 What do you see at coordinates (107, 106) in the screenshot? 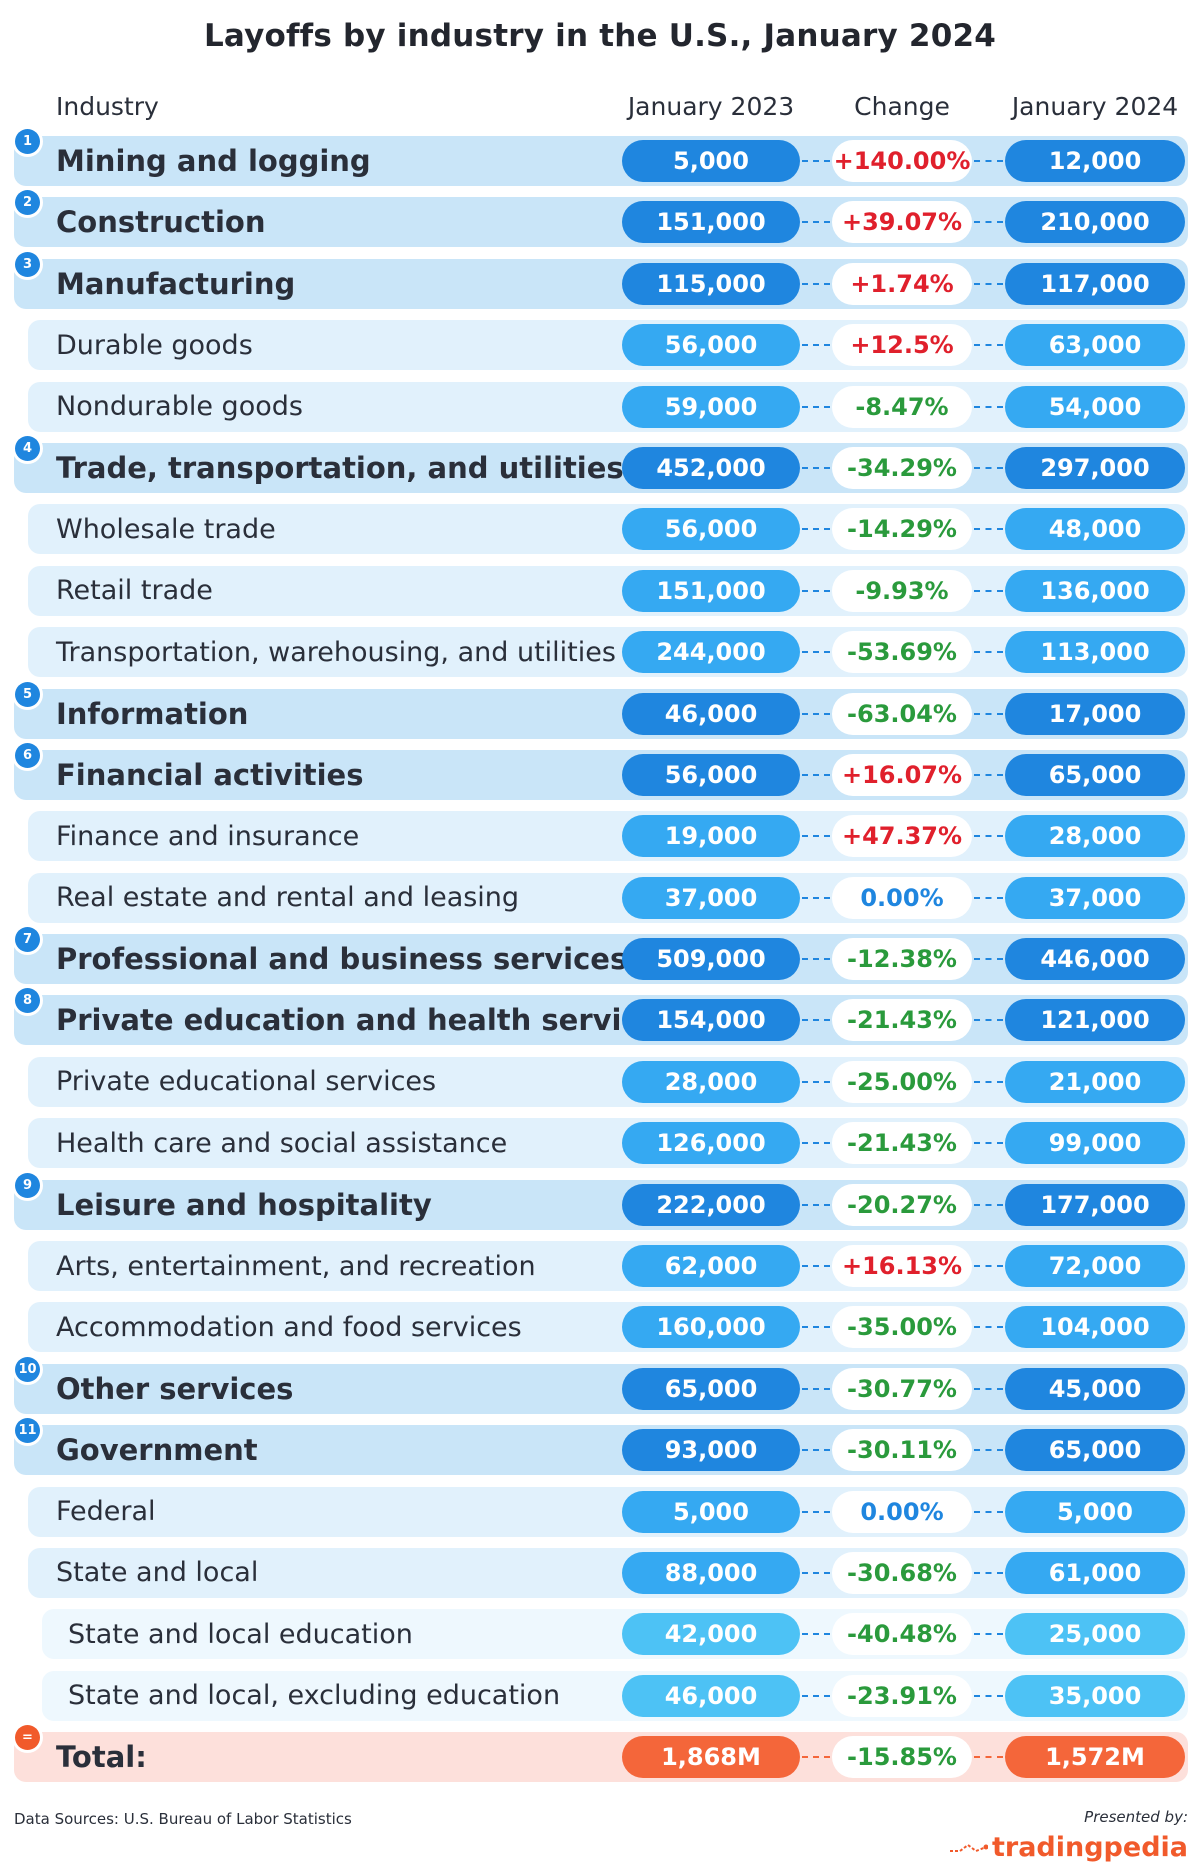
I see `header-industry: Industry` at bounding box center [107, 106].